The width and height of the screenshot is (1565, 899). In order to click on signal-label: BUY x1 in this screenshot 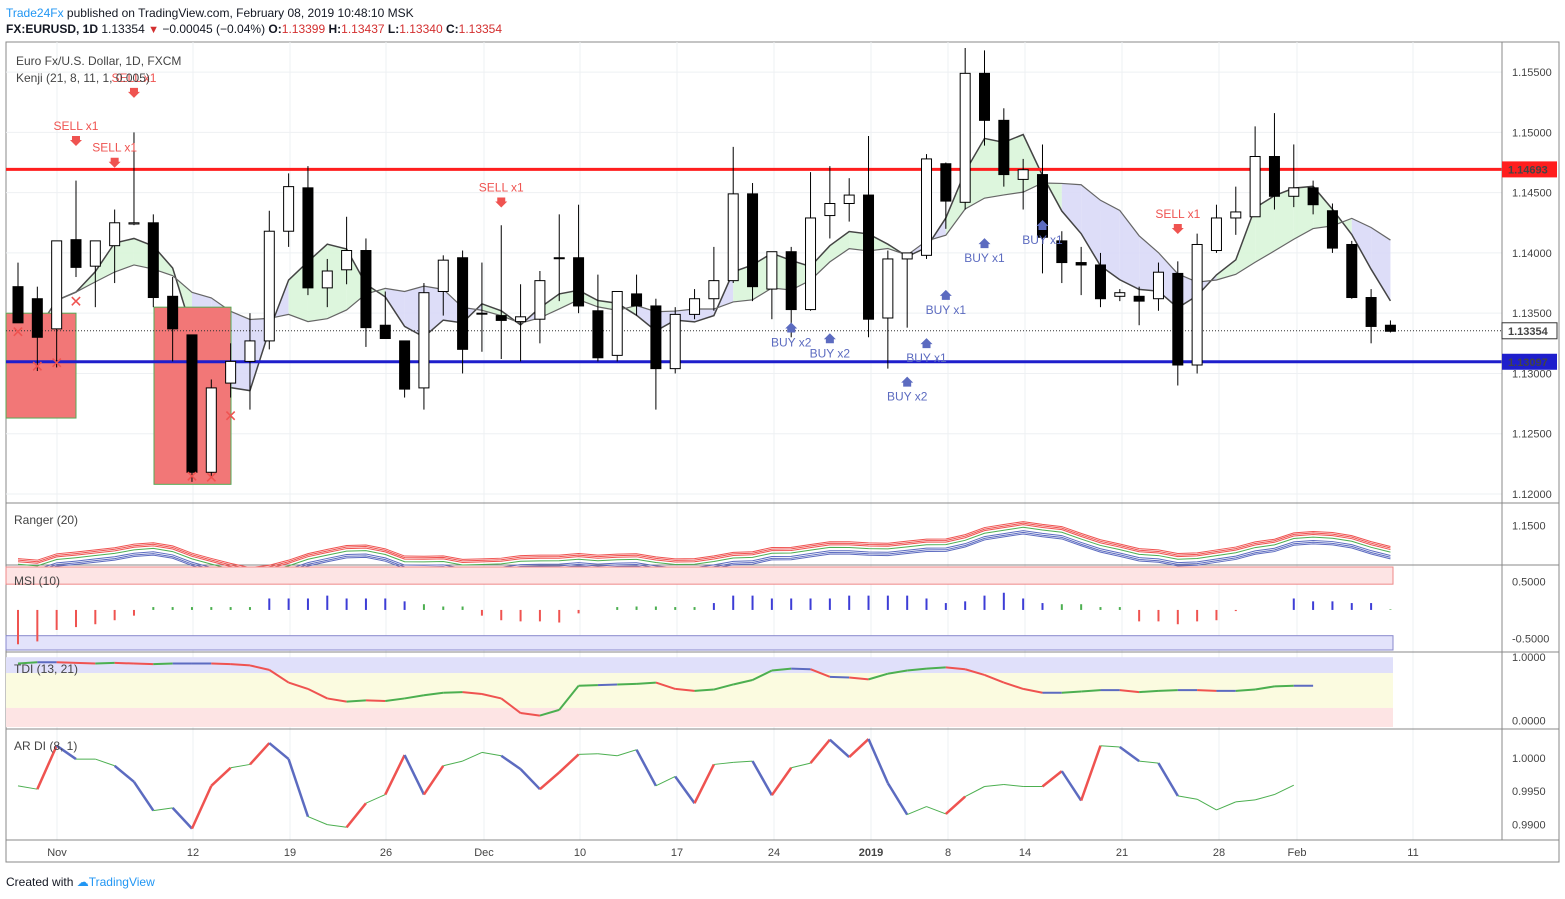, I will do `click(926, 358)`.